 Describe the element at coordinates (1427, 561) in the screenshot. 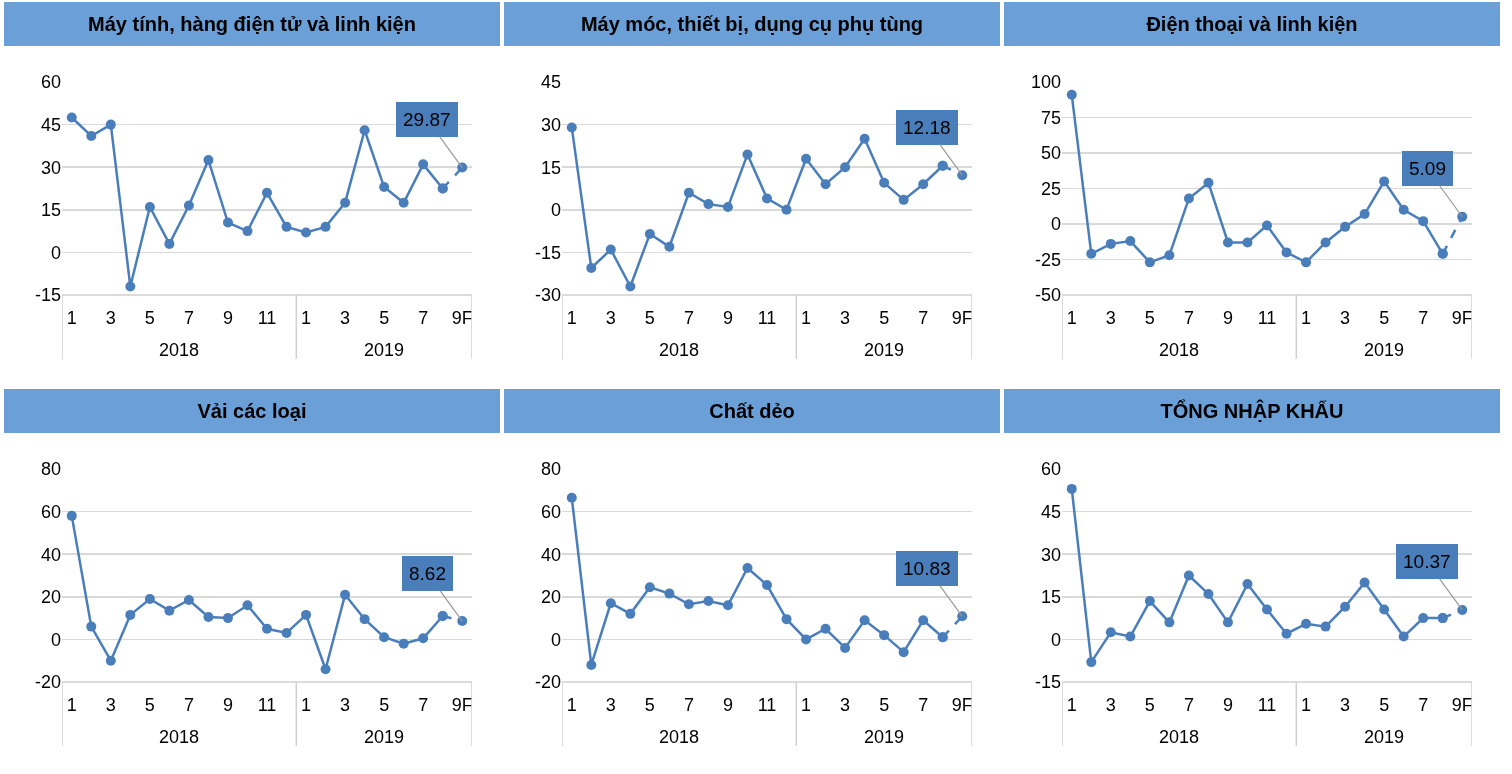

I see `annotation: 10.37` at that location.